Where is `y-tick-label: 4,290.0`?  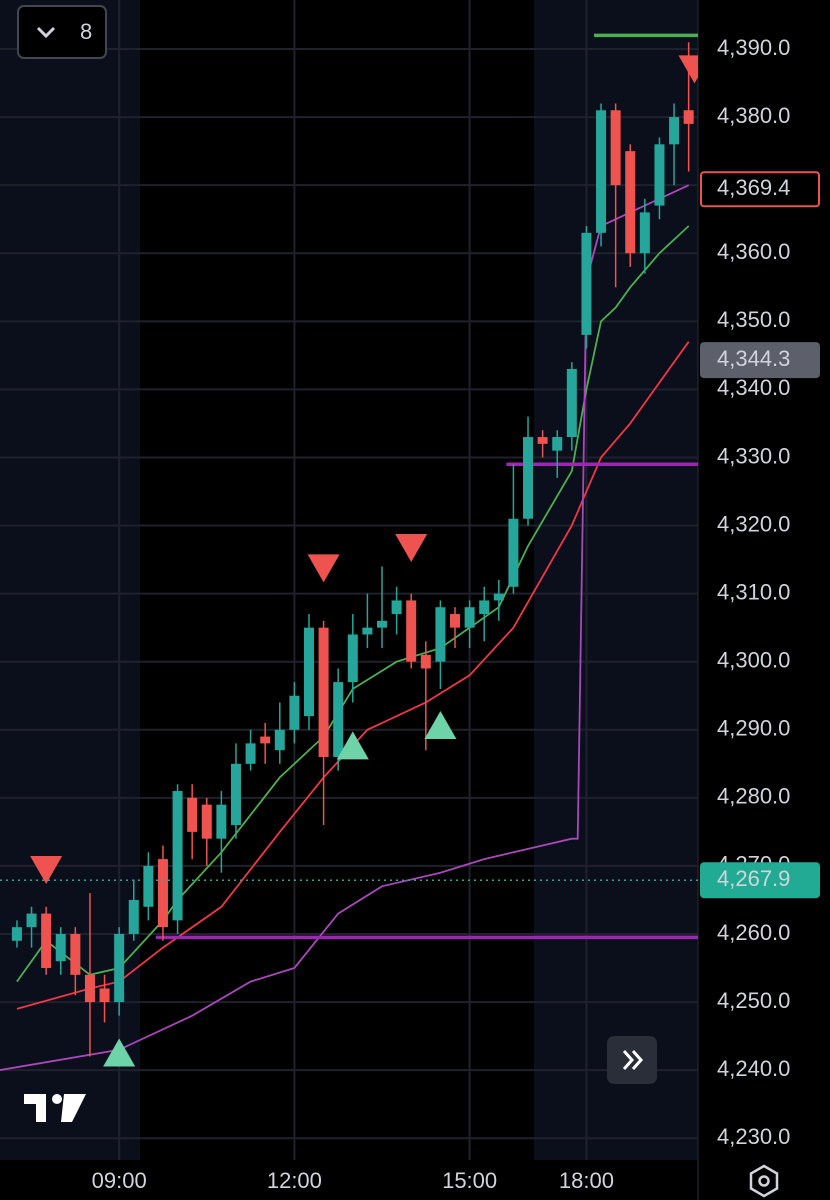
y-tick-label: 4,290.0 is located at coordinates (753, 728).